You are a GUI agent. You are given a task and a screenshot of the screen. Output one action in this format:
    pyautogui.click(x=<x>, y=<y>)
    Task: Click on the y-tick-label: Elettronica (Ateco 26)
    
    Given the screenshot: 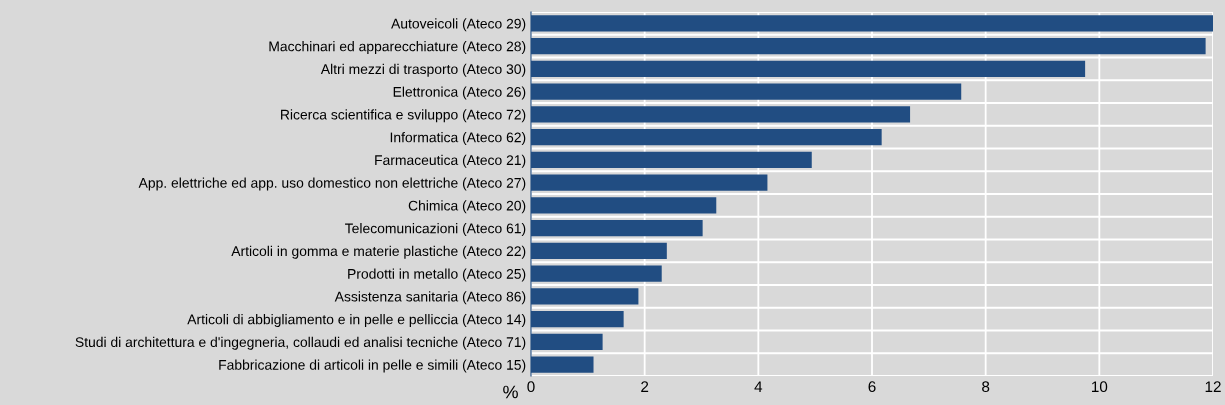 What is the action you would take?
    pyautogui.click(x=459, y=93)
    